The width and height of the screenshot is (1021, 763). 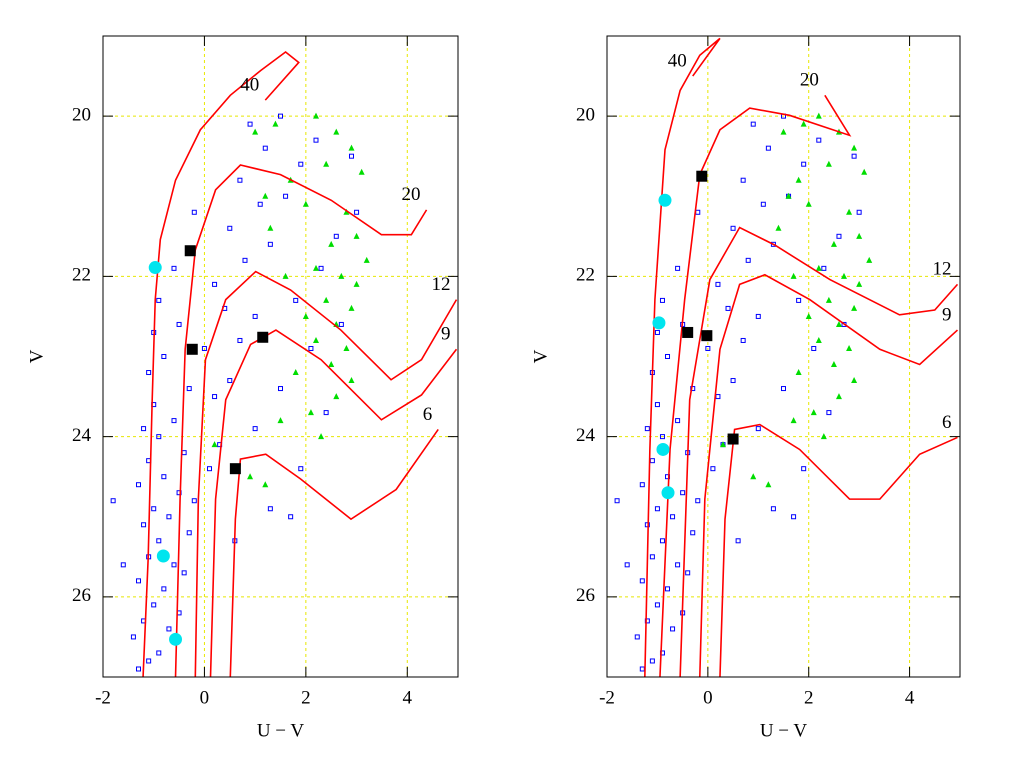 What do you see at coordinates (941, 269) in the screenshot?
I see `isochrone-label: 12` at bounding box center [941, 269].